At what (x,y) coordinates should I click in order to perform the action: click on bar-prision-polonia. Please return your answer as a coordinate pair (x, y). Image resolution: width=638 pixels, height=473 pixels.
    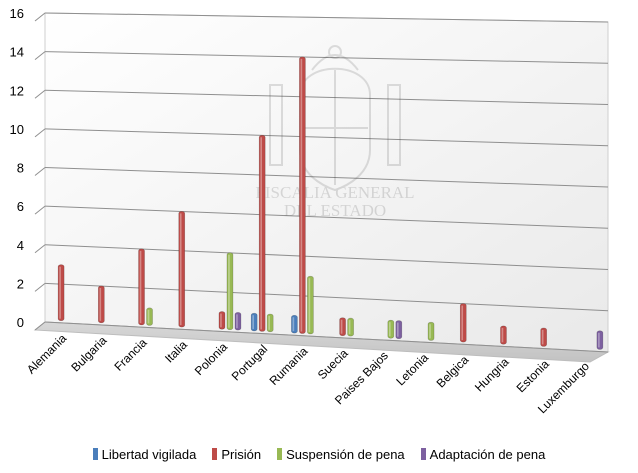
    Looking at the image, I should click on (222, 320).